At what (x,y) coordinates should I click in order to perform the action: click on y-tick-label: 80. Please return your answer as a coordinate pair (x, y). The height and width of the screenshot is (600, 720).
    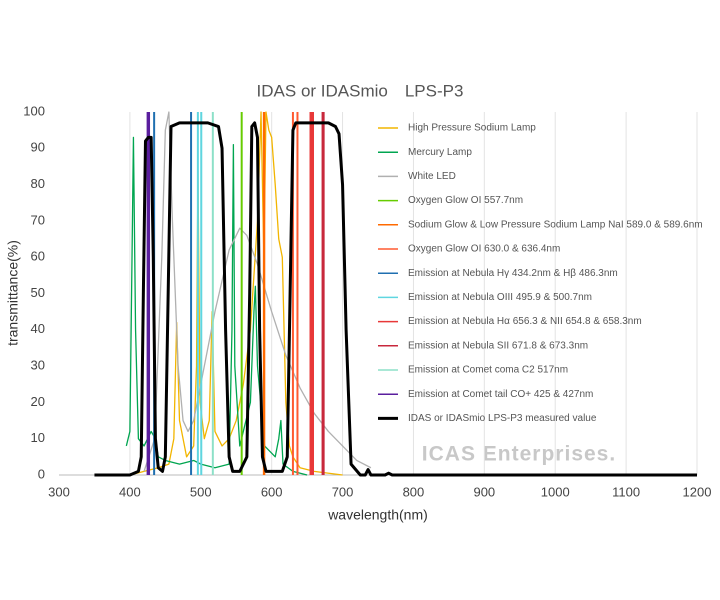
    Looking at the image, I should click on (38, 183).